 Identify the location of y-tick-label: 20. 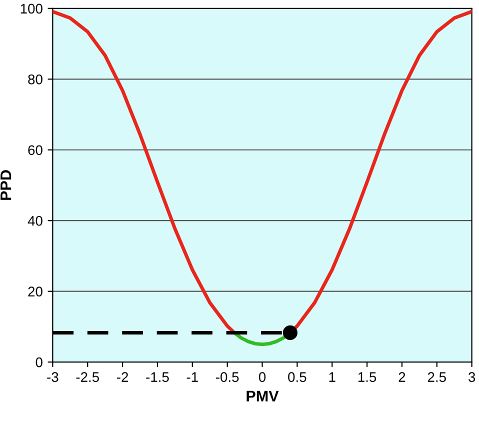
(35, 291).